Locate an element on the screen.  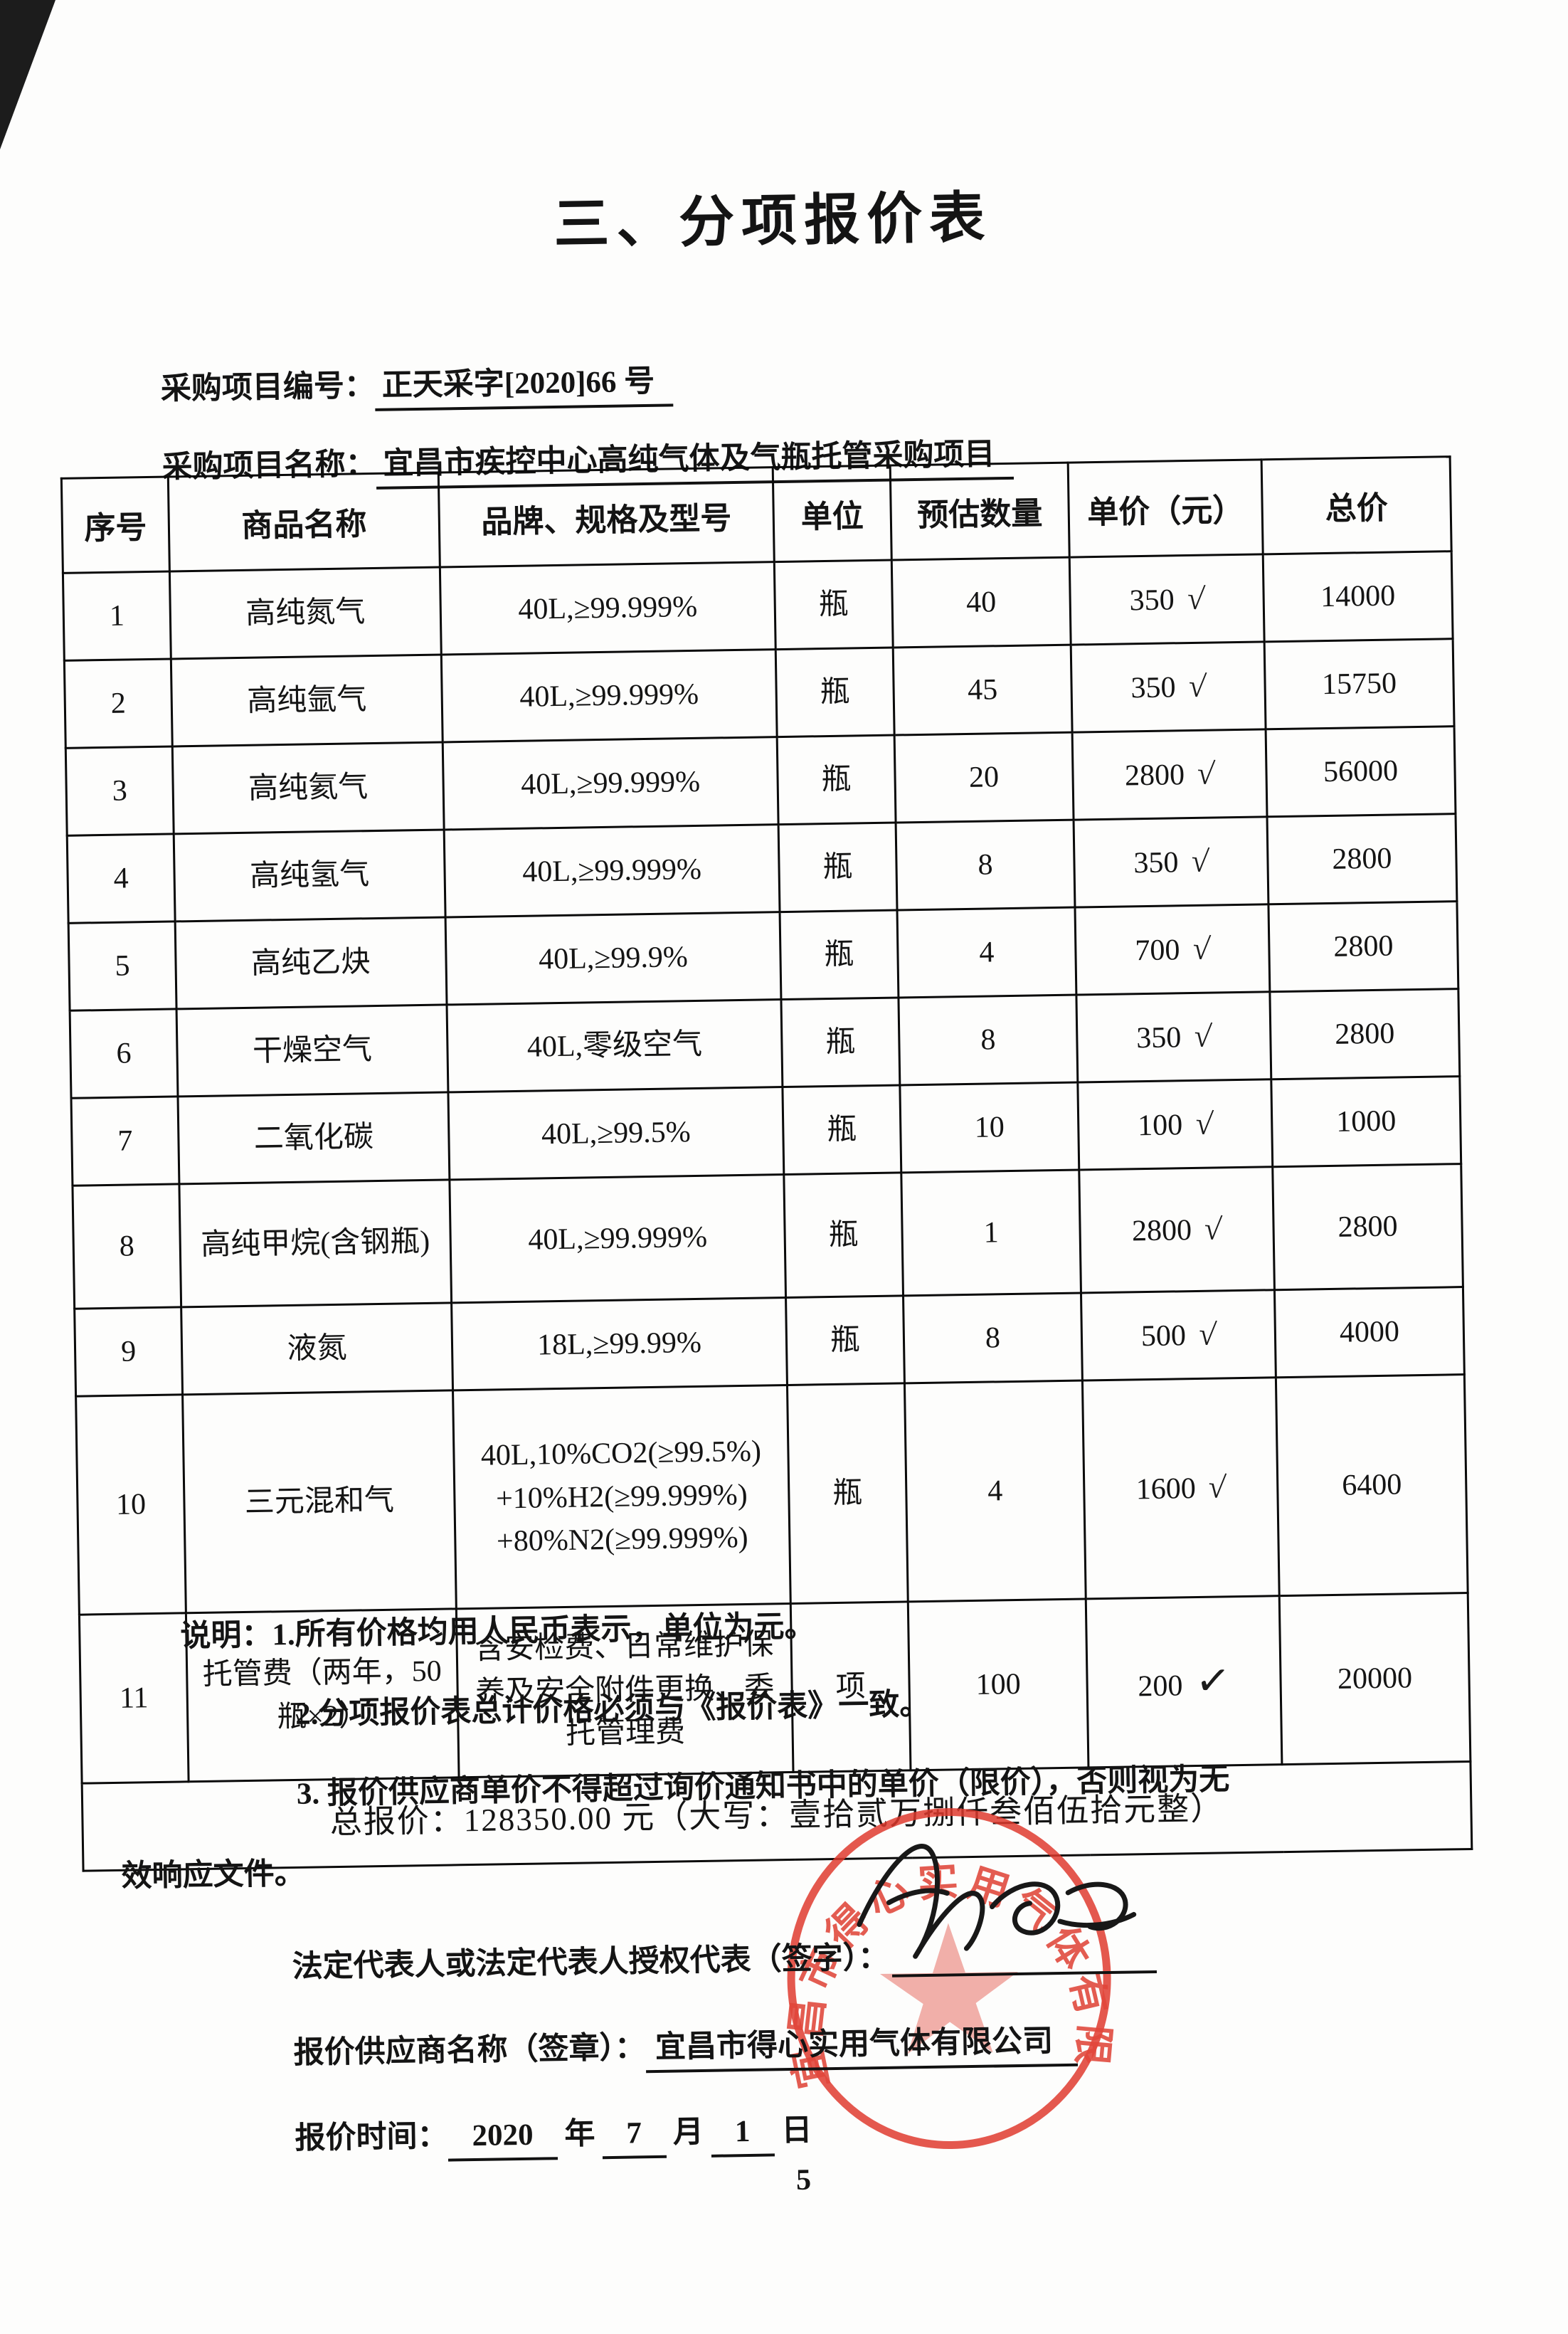
cell-index: 8 is located at coordinates (127, 1246).